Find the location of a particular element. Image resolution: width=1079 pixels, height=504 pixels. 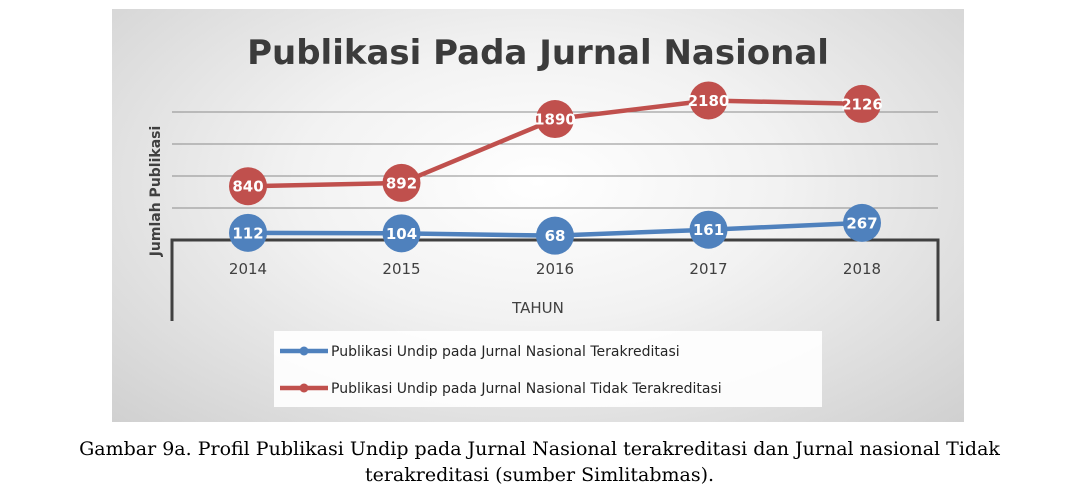

x-tick-label: 2017 is located at coordinates (708, 269).